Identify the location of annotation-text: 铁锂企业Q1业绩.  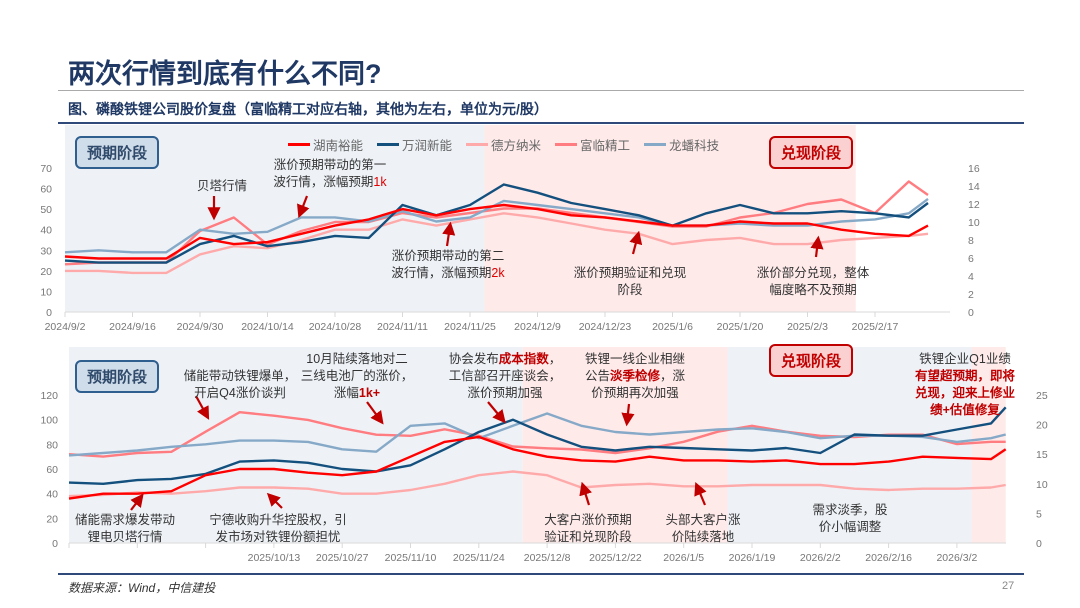
(965, 359).